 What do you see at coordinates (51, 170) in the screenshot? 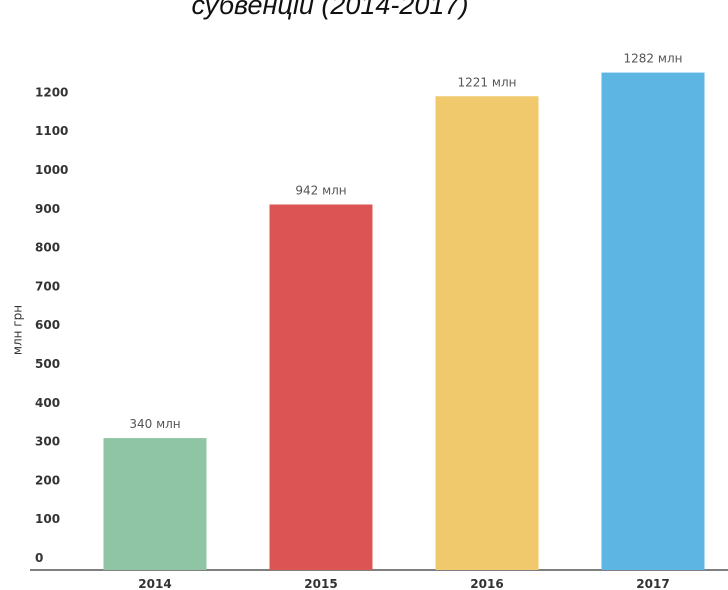
I see `y-tick-label: 1000` at bounding box center [51, 170].